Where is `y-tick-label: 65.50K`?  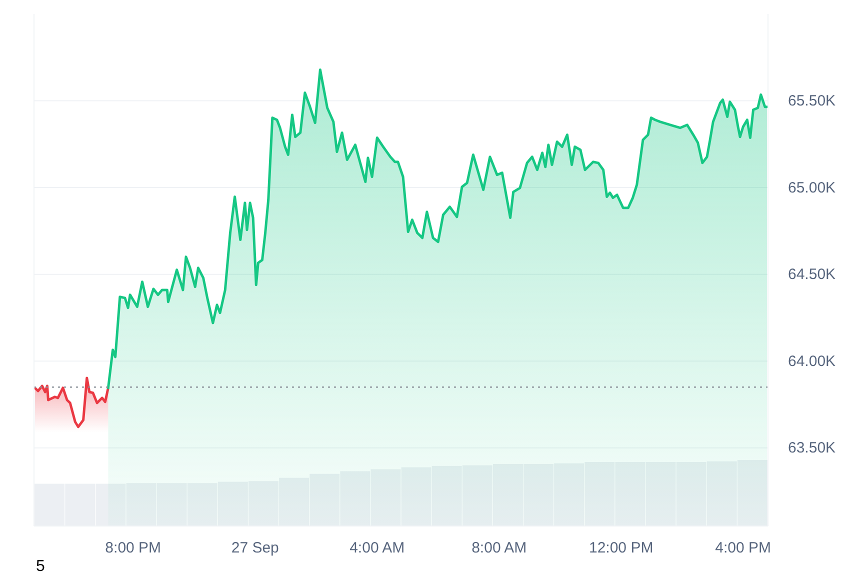
y-tick-label: 65.50K is located at coordinates (812, 101).